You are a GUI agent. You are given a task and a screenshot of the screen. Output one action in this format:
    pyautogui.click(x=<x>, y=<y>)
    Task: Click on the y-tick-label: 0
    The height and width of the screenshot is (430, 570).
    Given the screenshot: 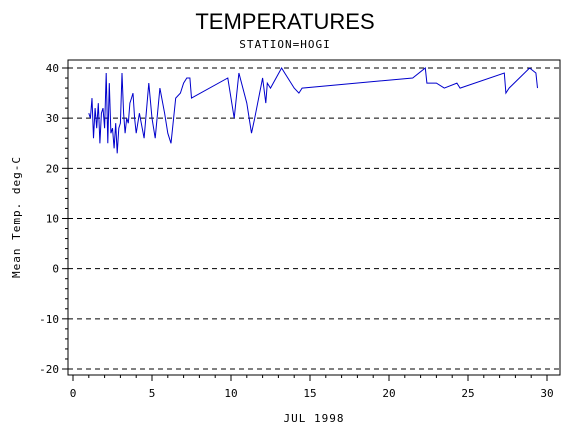 What is the action you would take?
    pyautogui.click(x=55, y=269)
    